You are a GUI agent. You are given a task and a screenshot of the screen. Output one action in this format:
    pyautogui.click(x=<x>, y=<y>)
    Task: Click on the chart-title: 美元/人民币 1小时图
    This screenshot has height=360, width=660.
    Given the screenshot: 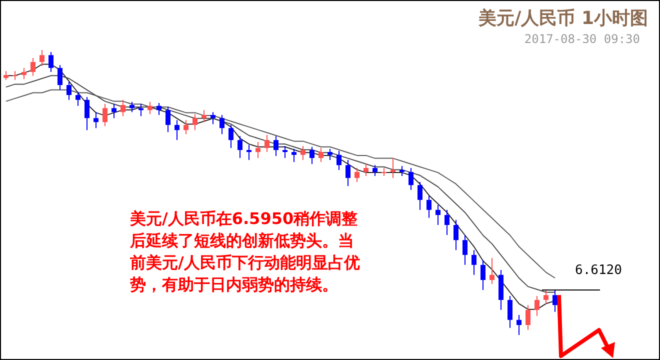 What is the action you would take?
    pyautogui.click(x=563, y=18)
    